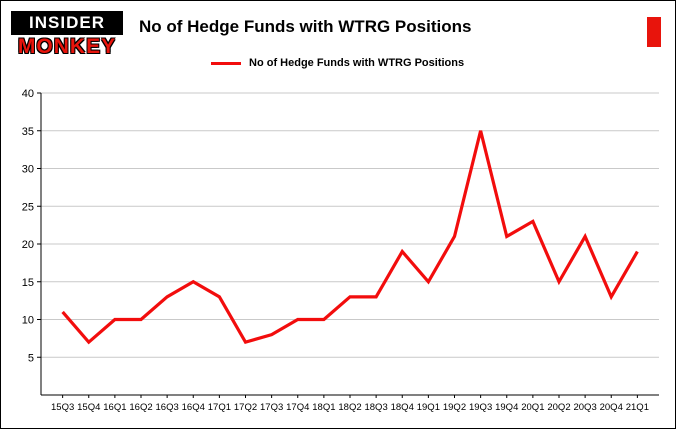  What do you see at coordinates (637, 407) in the screenshot?
I see `x-tick-label: 21Q1` at bounding box center [637, 407].